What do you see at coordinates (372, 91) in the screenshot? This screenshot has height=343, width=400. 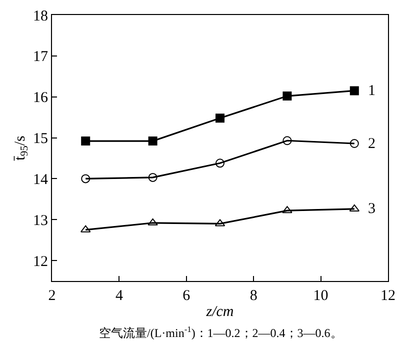 I see `series-label: 1` at bounding box center [372, 91].